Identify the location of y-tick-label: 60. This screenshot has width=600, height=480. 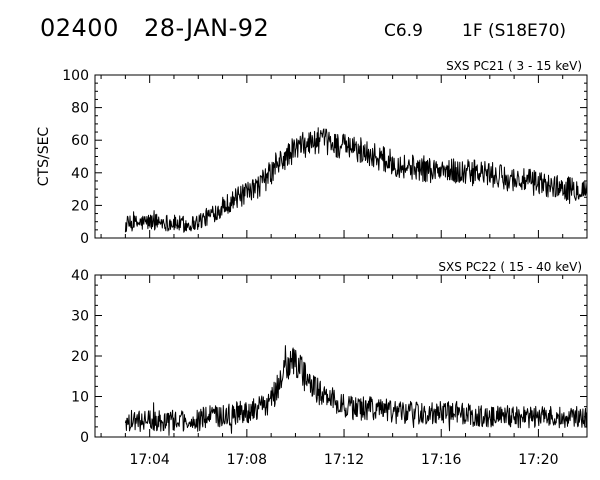
(80, 141).